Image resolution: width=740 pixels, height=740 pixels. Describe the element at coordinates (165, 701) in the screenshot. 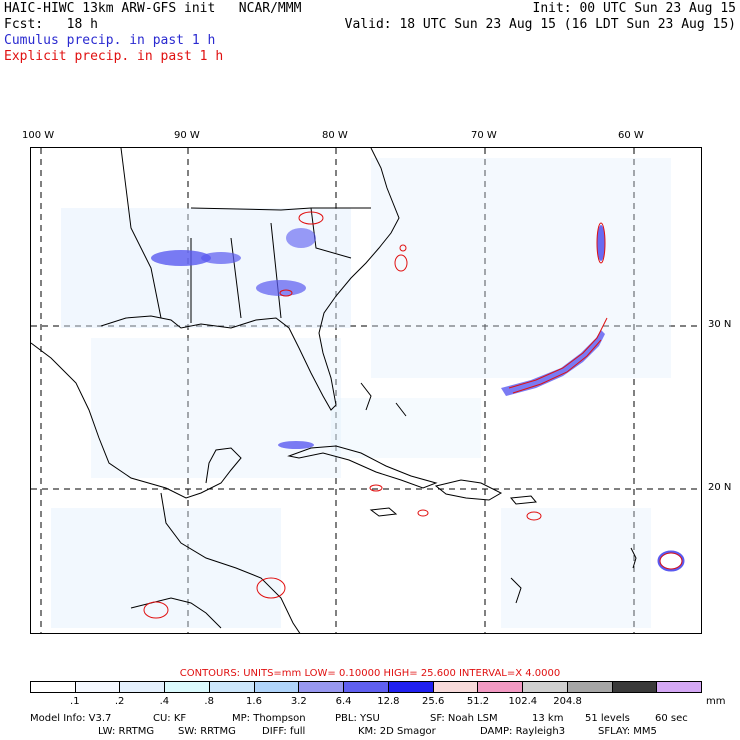

I see `color-bar-tick-label: .4` at that location.